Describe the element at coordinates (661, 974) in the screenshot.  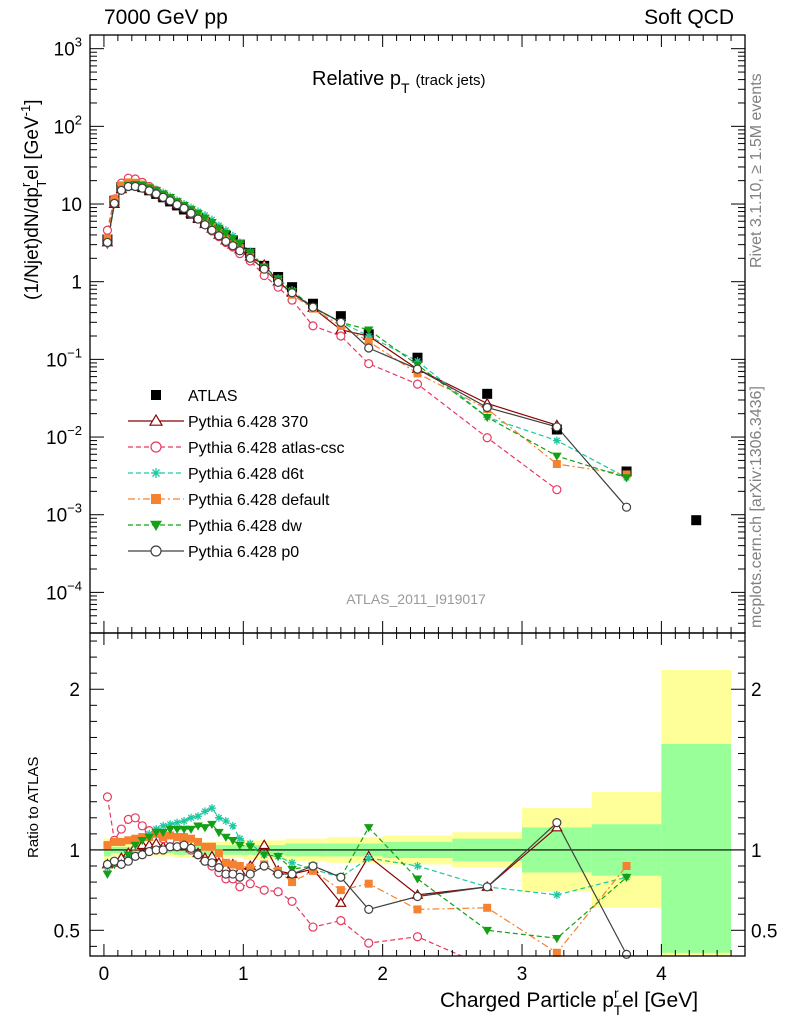
I see `x-tick-label-4: 4` at that location.